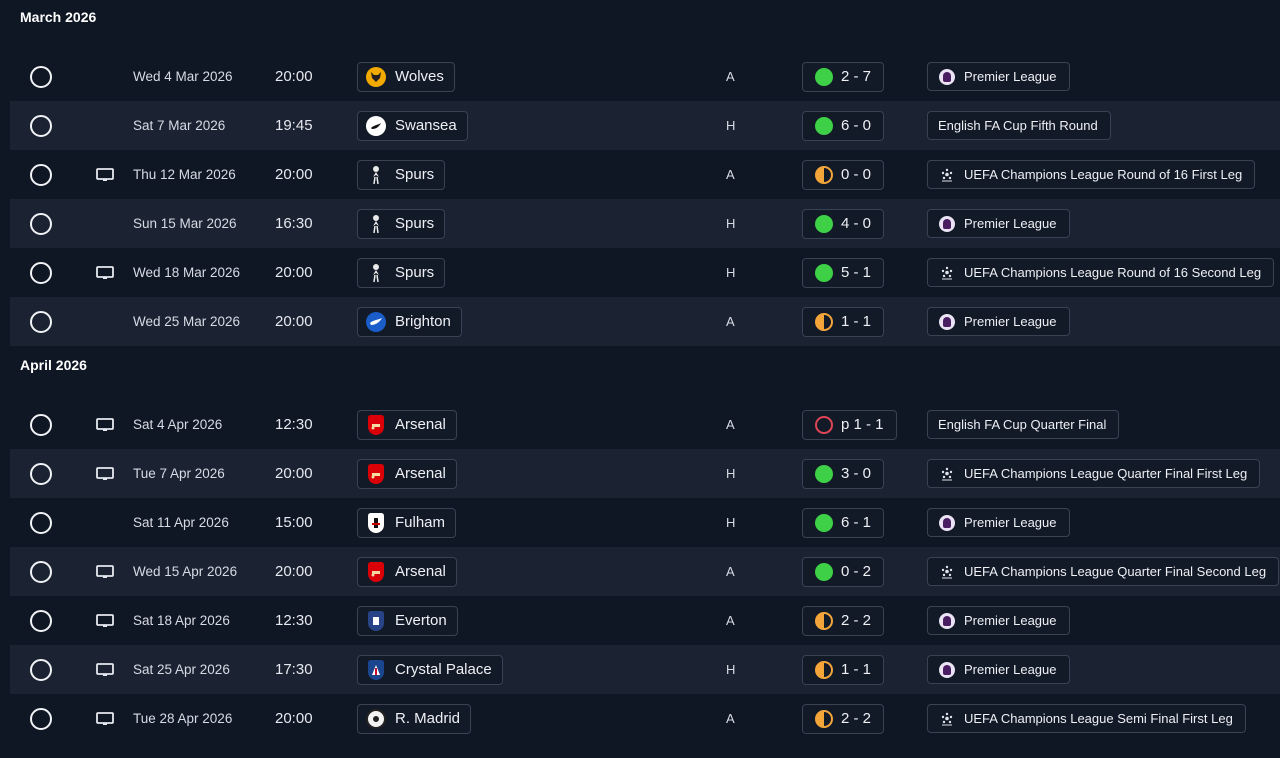 Image resolution: width=1280 pixels, height=758 pixels. What do you see at coordinates (184, 174) in the screenshot?
I see `match-date: Thu 12 Mar 2026` at bounding box center [184, 174].